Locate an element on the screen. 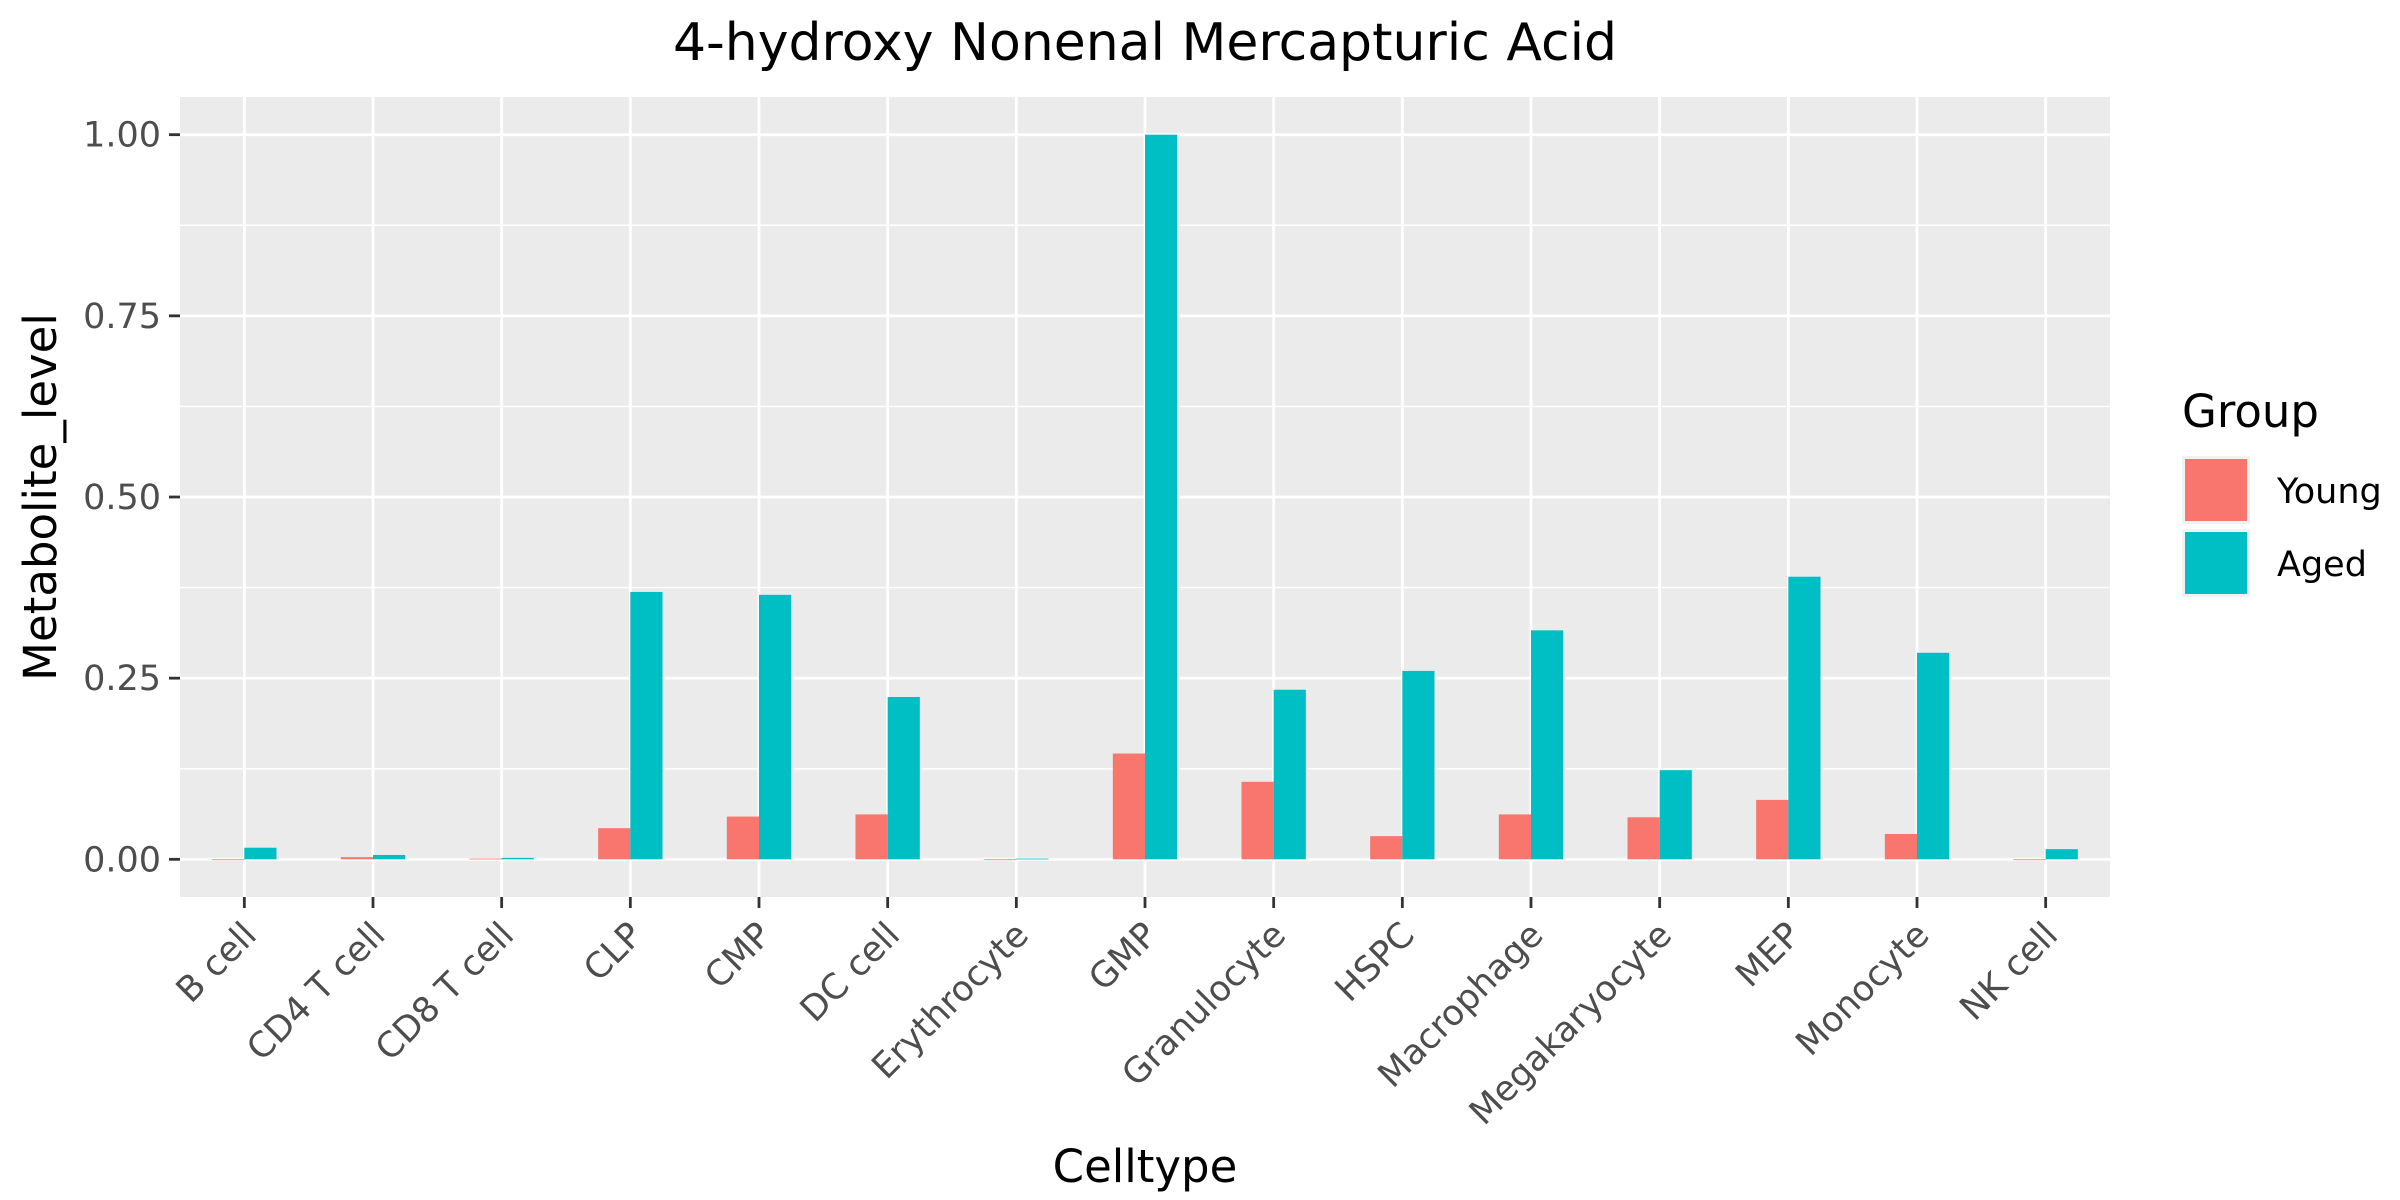  x-axis-title: Celltype is located at coordinates (1145, 1166).